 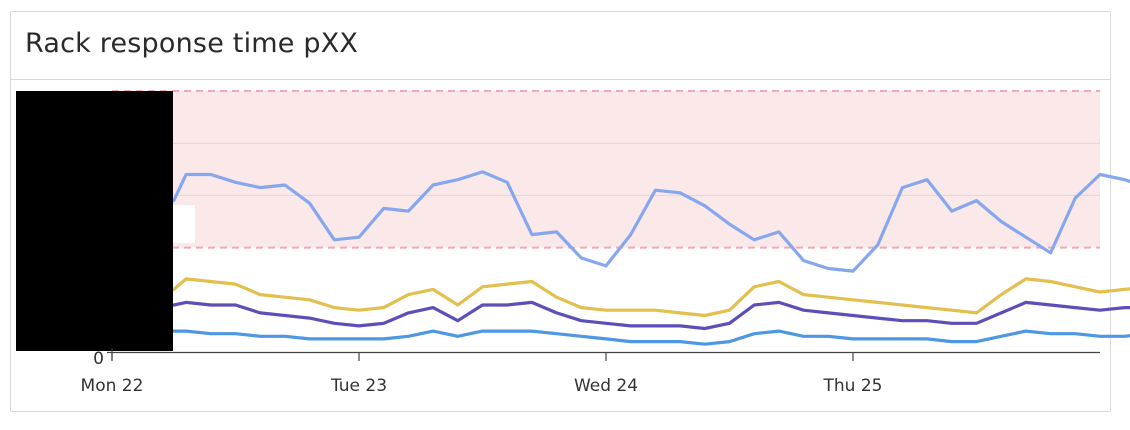 I want to click on series-line-p95, so click(x=651, y=297).